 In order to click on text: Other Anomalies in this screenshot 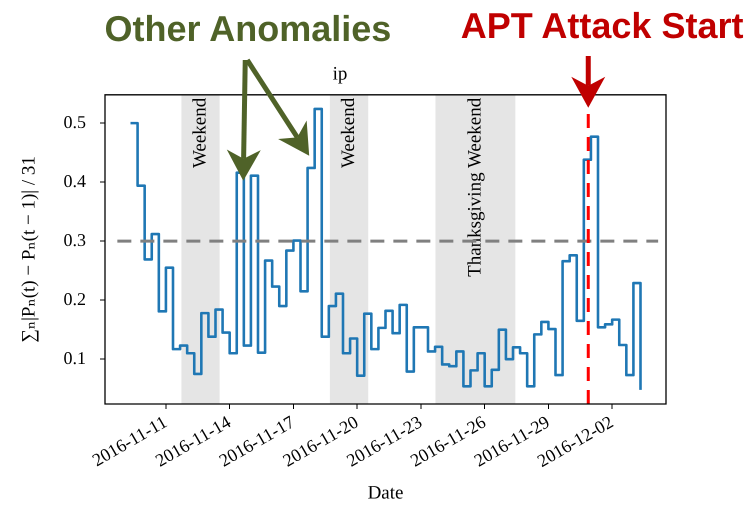, I will do `click(248, 28)`.